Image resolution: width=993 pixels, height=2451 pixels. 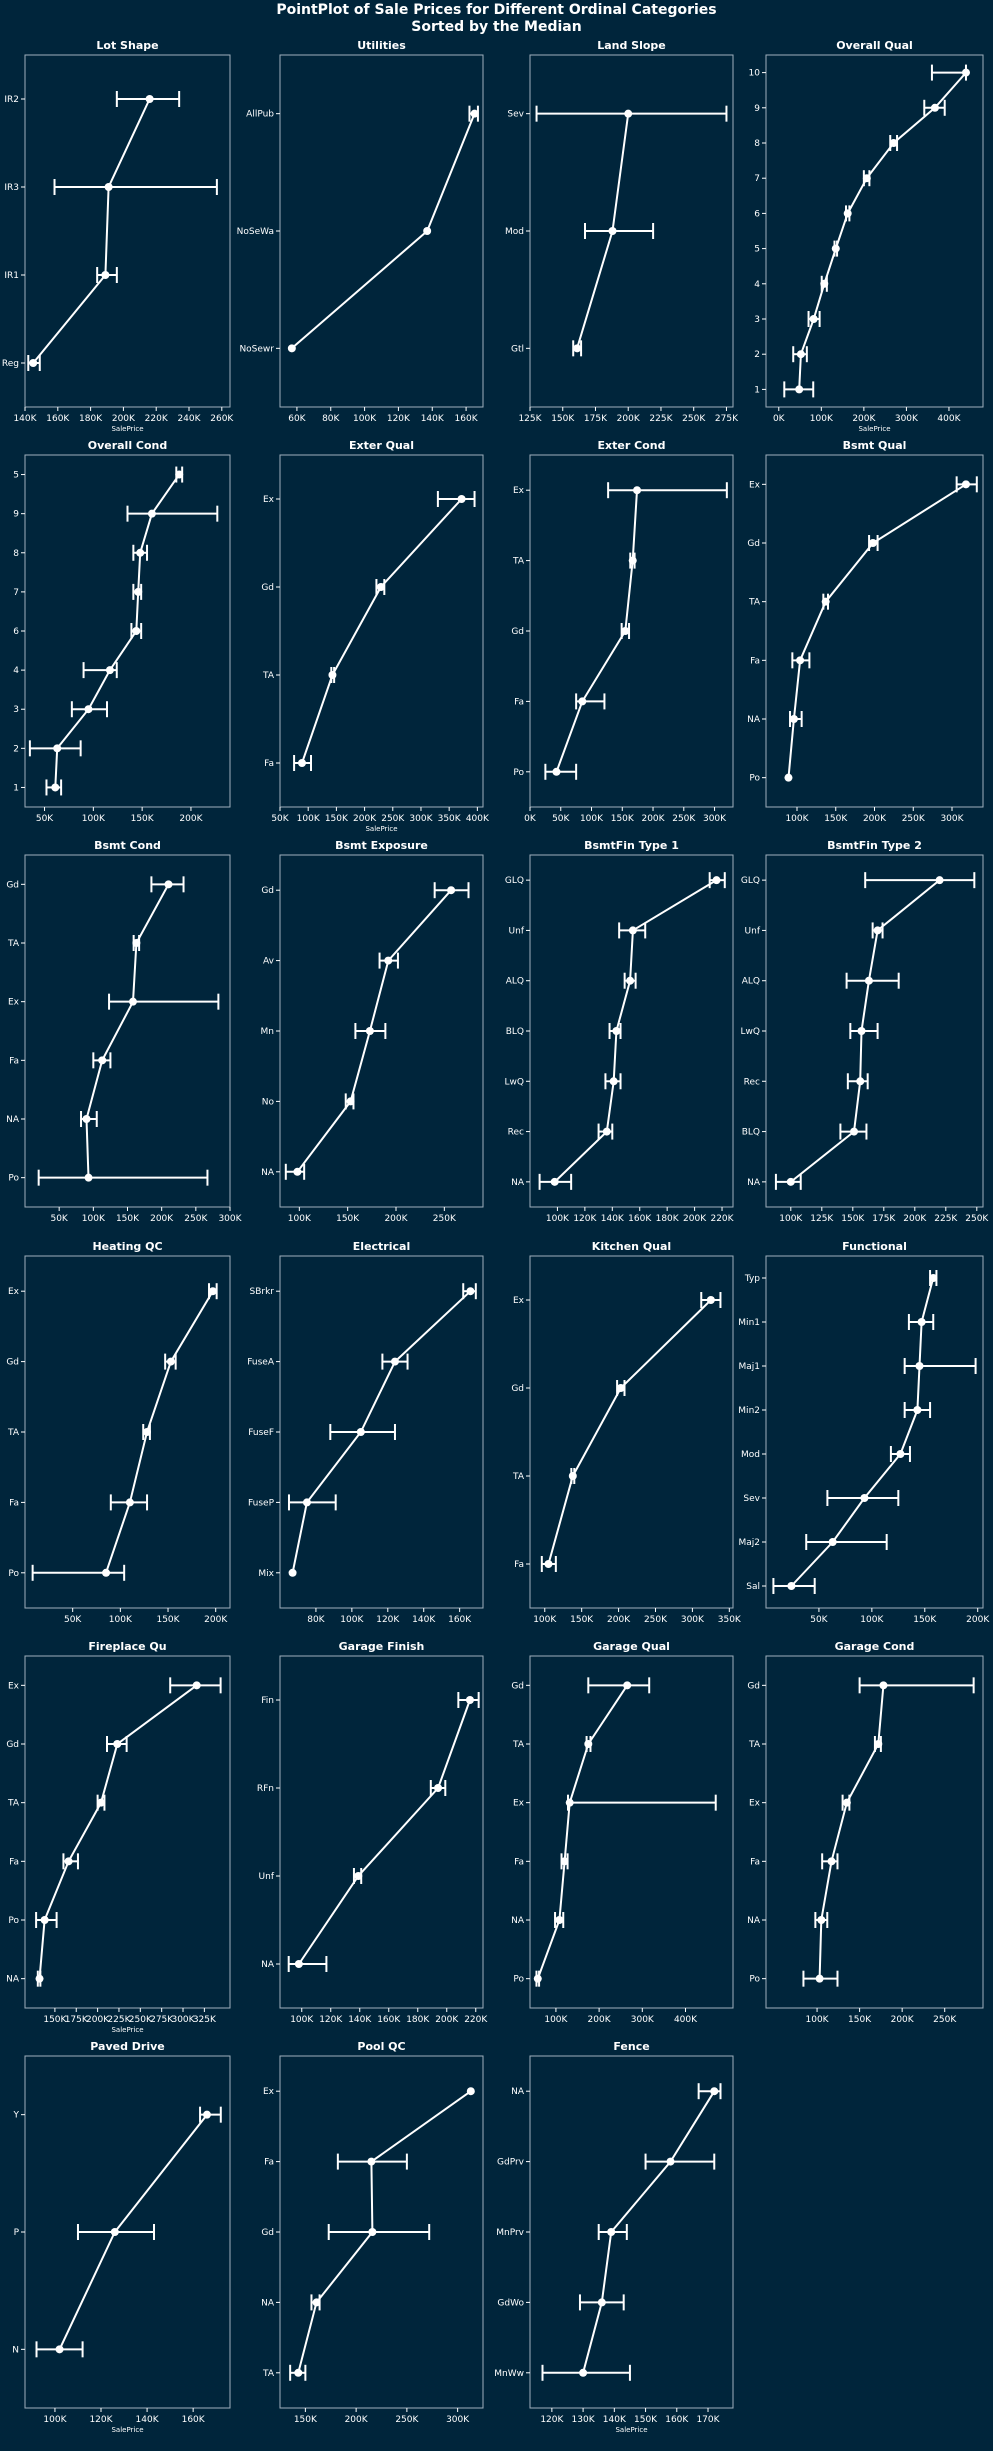 What do you see at coordinates (267, 1032) in the screenshot?
I see `y-tick-label: Mn` at bounding box center [267, 1032].